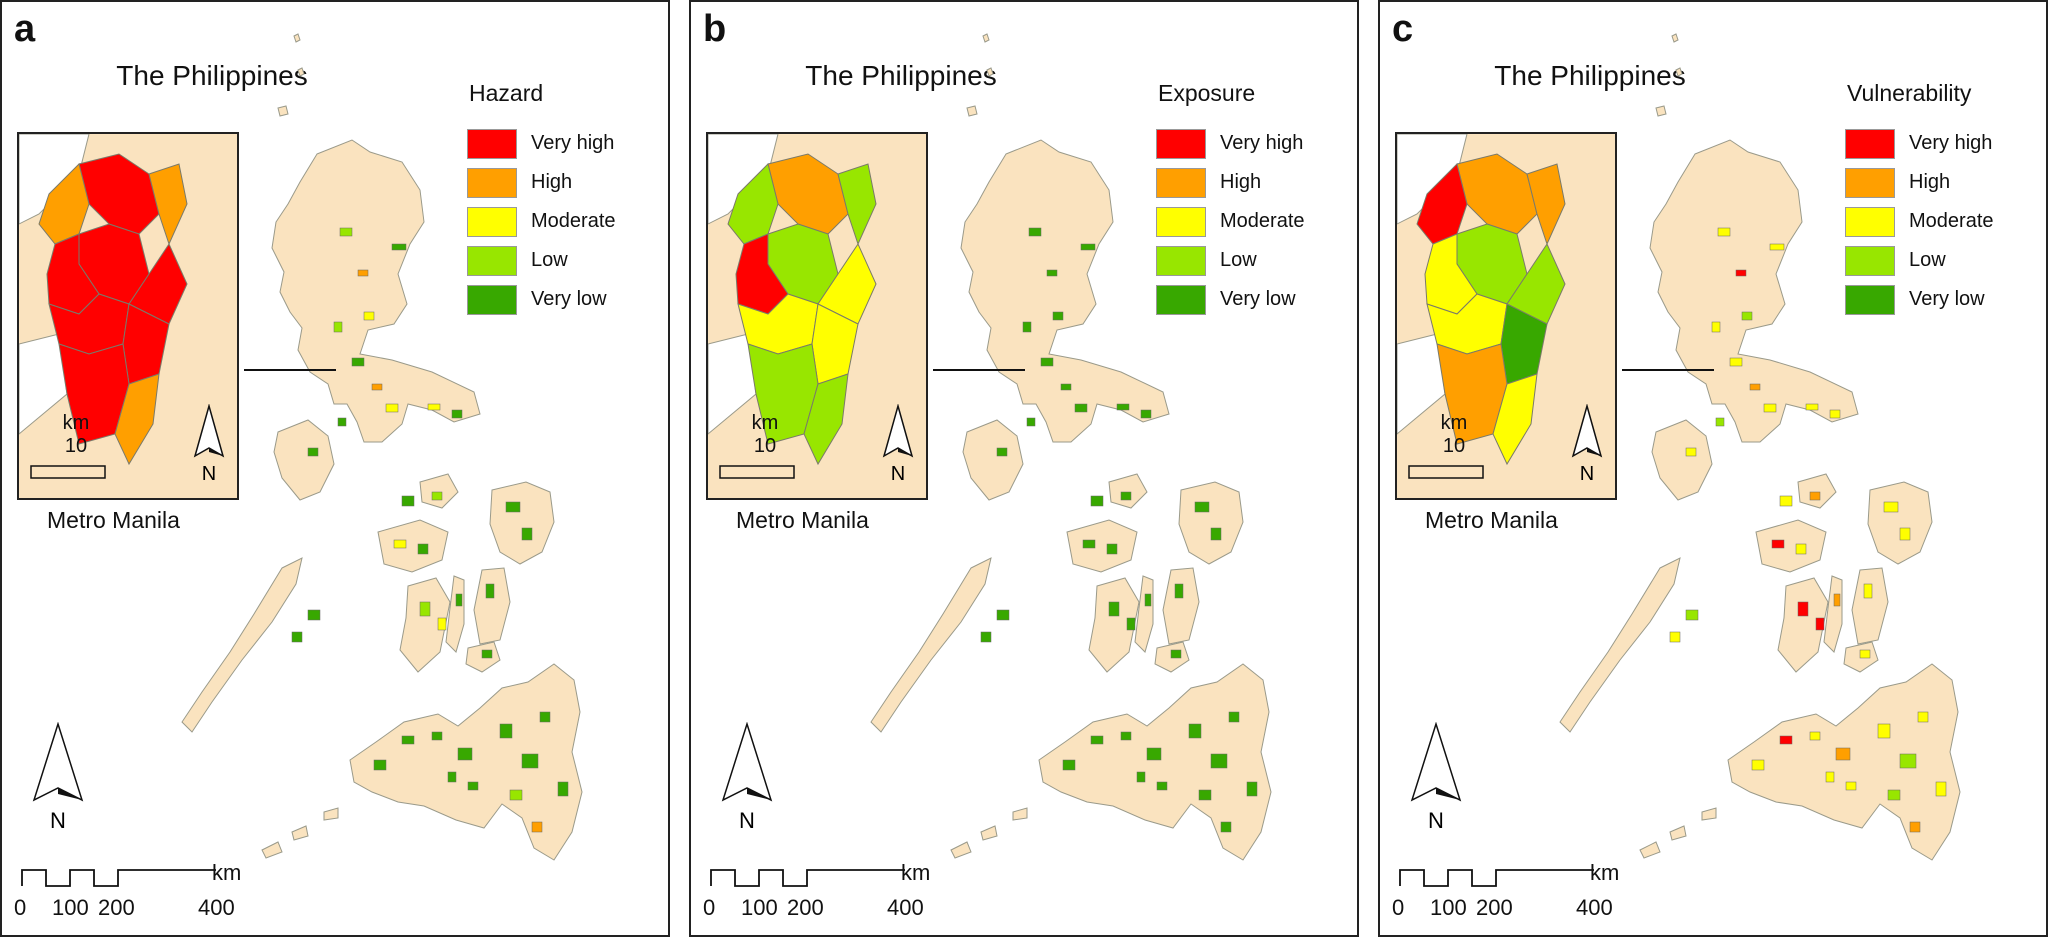  What do you see at coordinates (1930, 182) in the screenshot?
I see `legend-label: High` at bounding box center [1930, 182].